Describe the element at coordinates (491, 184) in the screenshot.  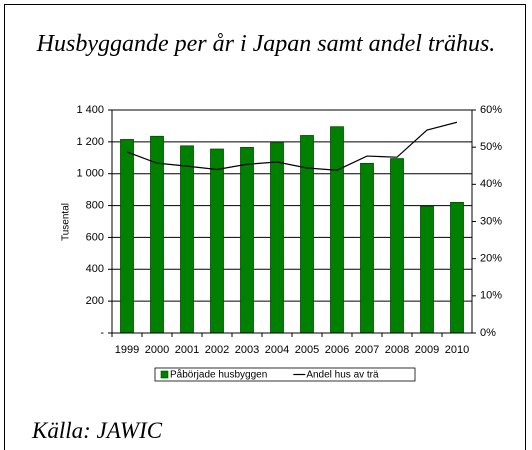
I see `y2-tick-label: 40%` at that location.